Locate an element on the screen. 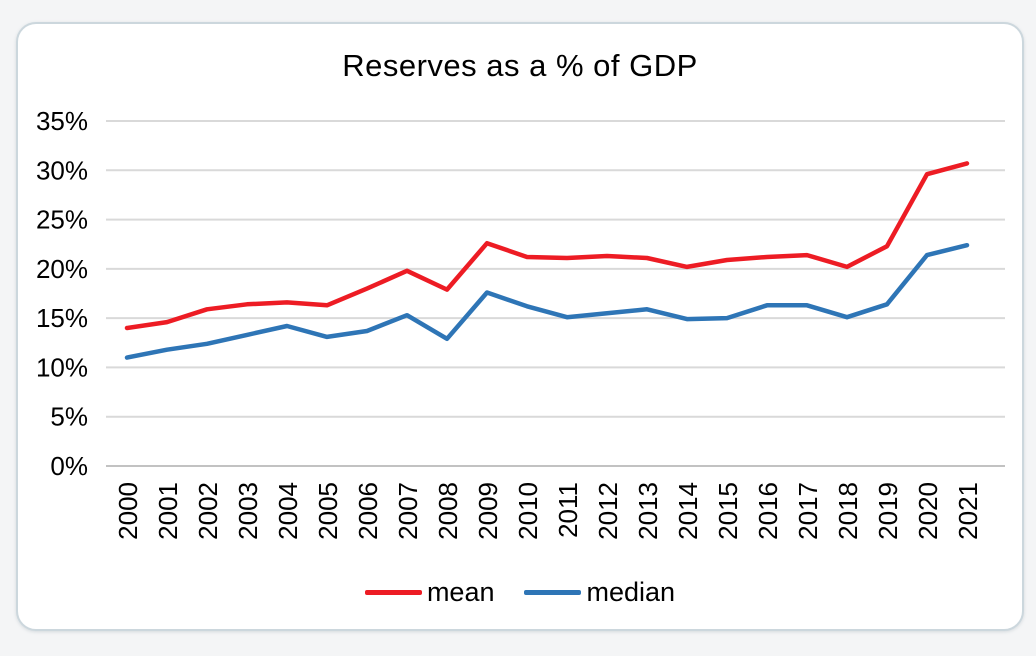 The width and height of the screenshot is (1036, 656). x-axis-tick-label: 2007 is located at coordinates (408, 511).